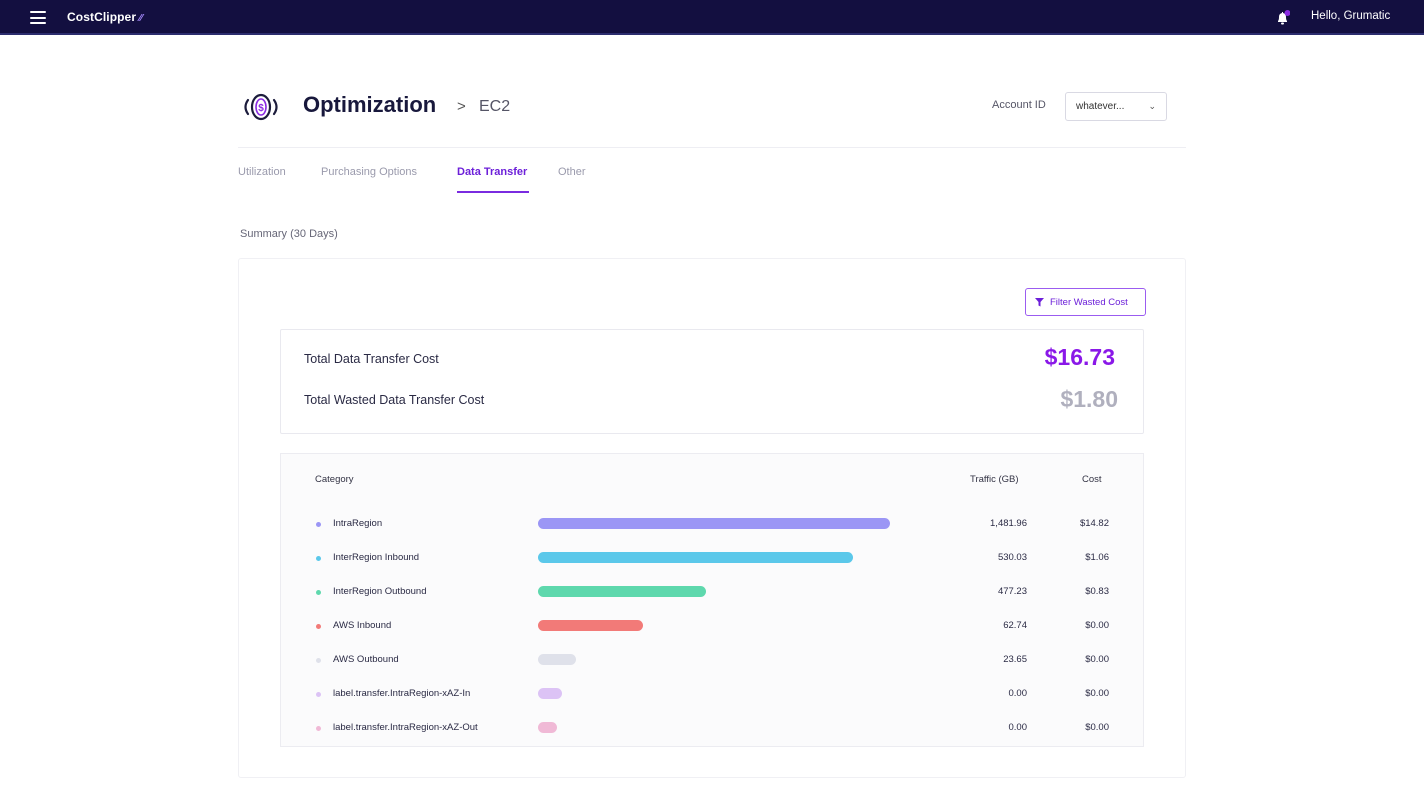 Image resolution: width=1424 pixels, height=800 pixels. I want to click on brand-logo: CostClipper ⁄⁄, so click(105, 17).